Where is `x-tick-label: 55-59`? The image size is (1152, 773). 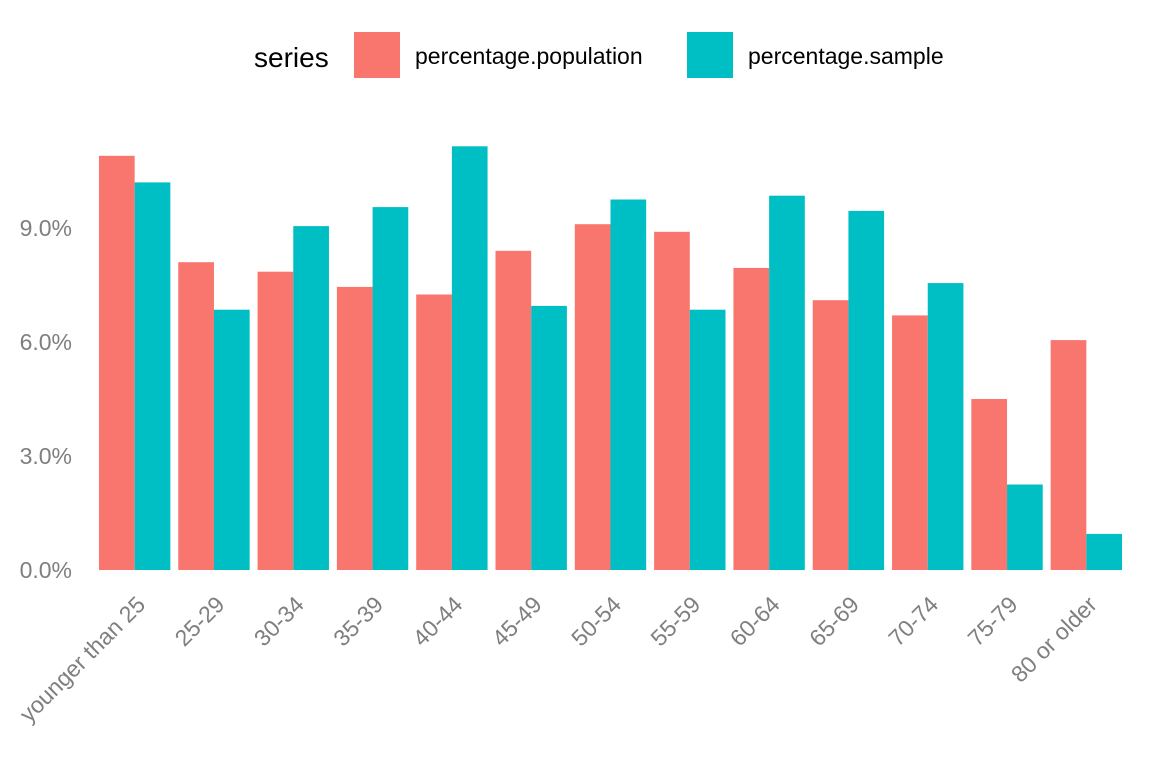
x-tick-label: 55-59 is located at coordinates (675, 621).